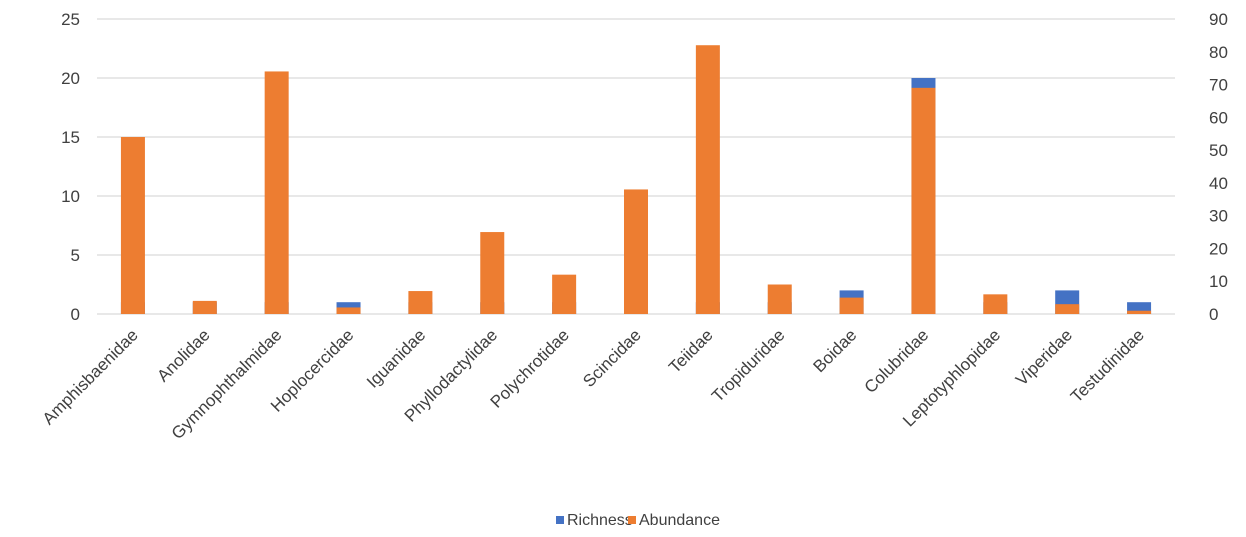 Image resolution: width=1246 pixels, height=537 pixels. I want to click on category-label: Colubridae, so click(897, 361).